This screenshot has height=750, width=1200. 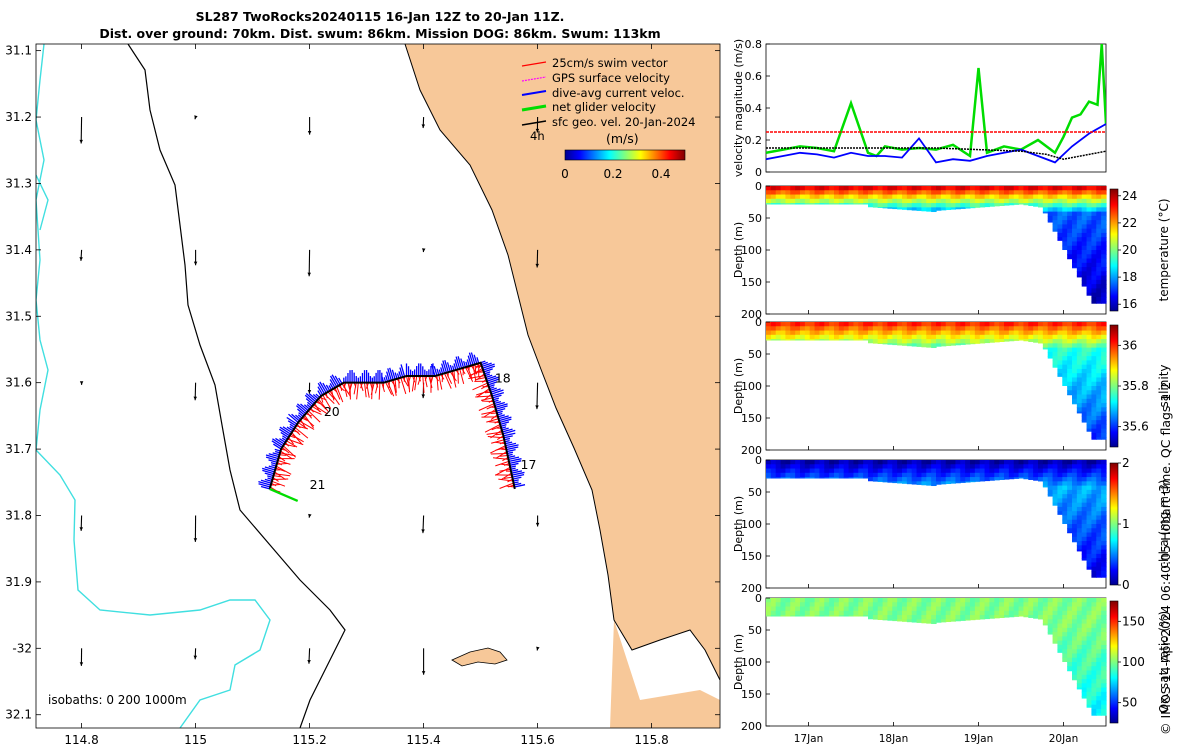 I want to click on temperature-colorbar-tick-label: 24, so click(x=1129, y=196).